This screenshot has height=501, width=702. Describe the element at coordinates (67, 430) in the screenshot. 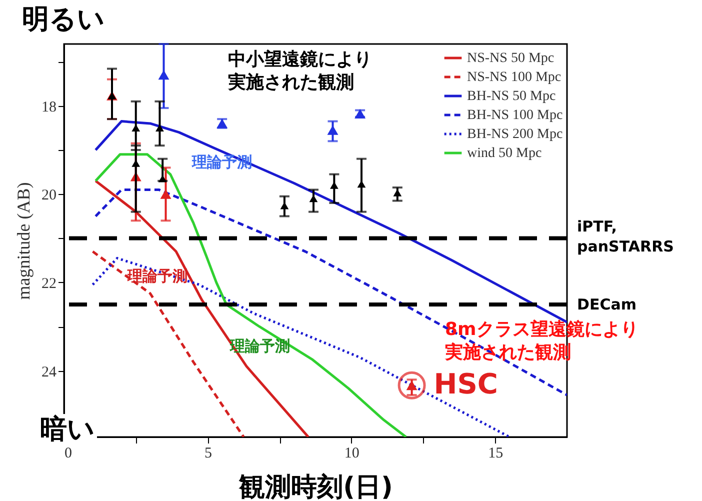

I see `annotation: 暗い` at that location.